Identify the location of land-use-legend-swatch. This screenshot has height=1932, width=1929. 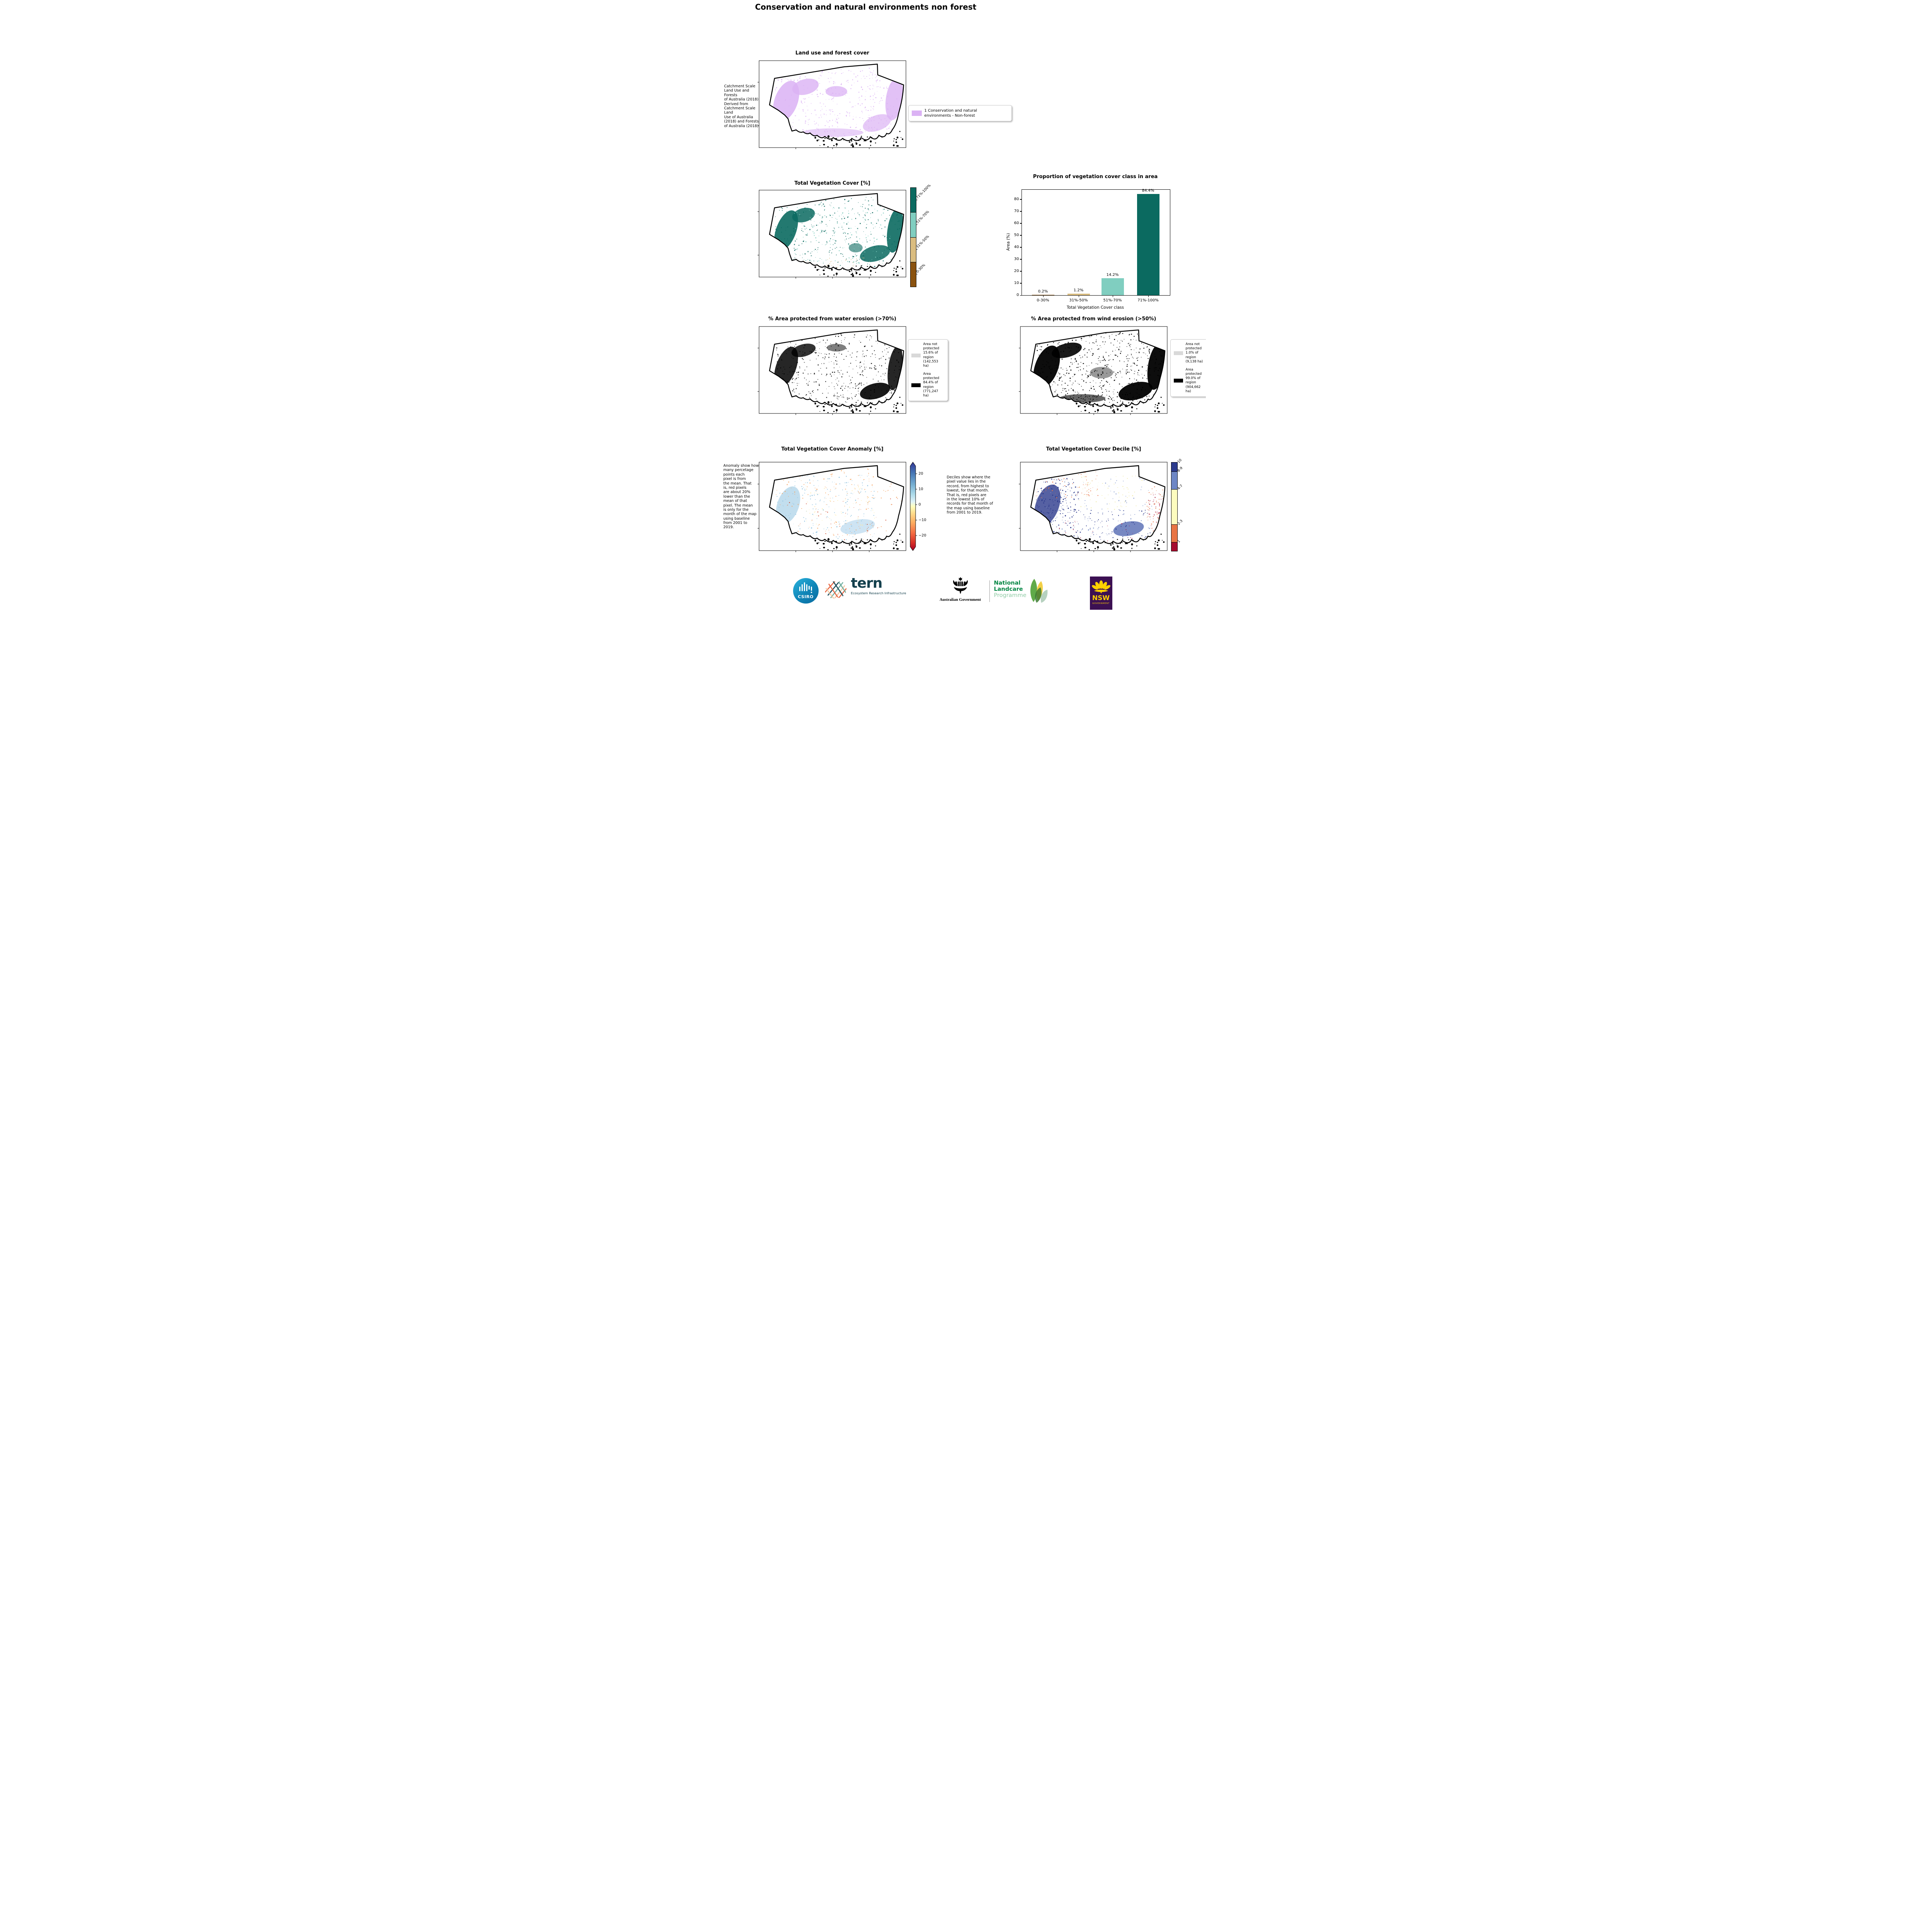
(916, 113).